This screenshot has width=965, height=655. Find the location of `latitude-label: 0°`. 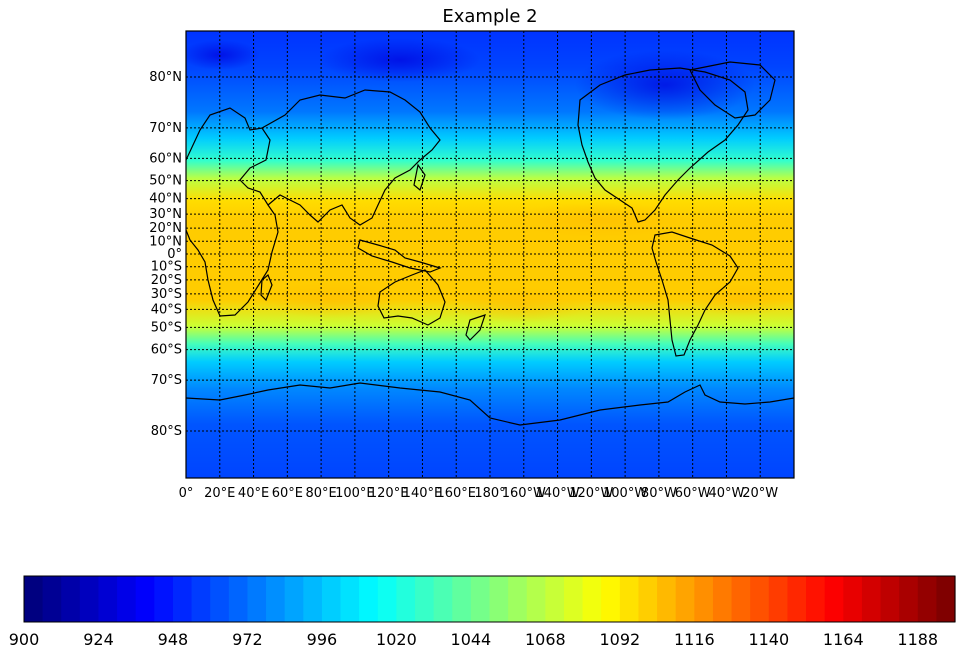

latitude-label: 0° is located at coordinates (174, 254).